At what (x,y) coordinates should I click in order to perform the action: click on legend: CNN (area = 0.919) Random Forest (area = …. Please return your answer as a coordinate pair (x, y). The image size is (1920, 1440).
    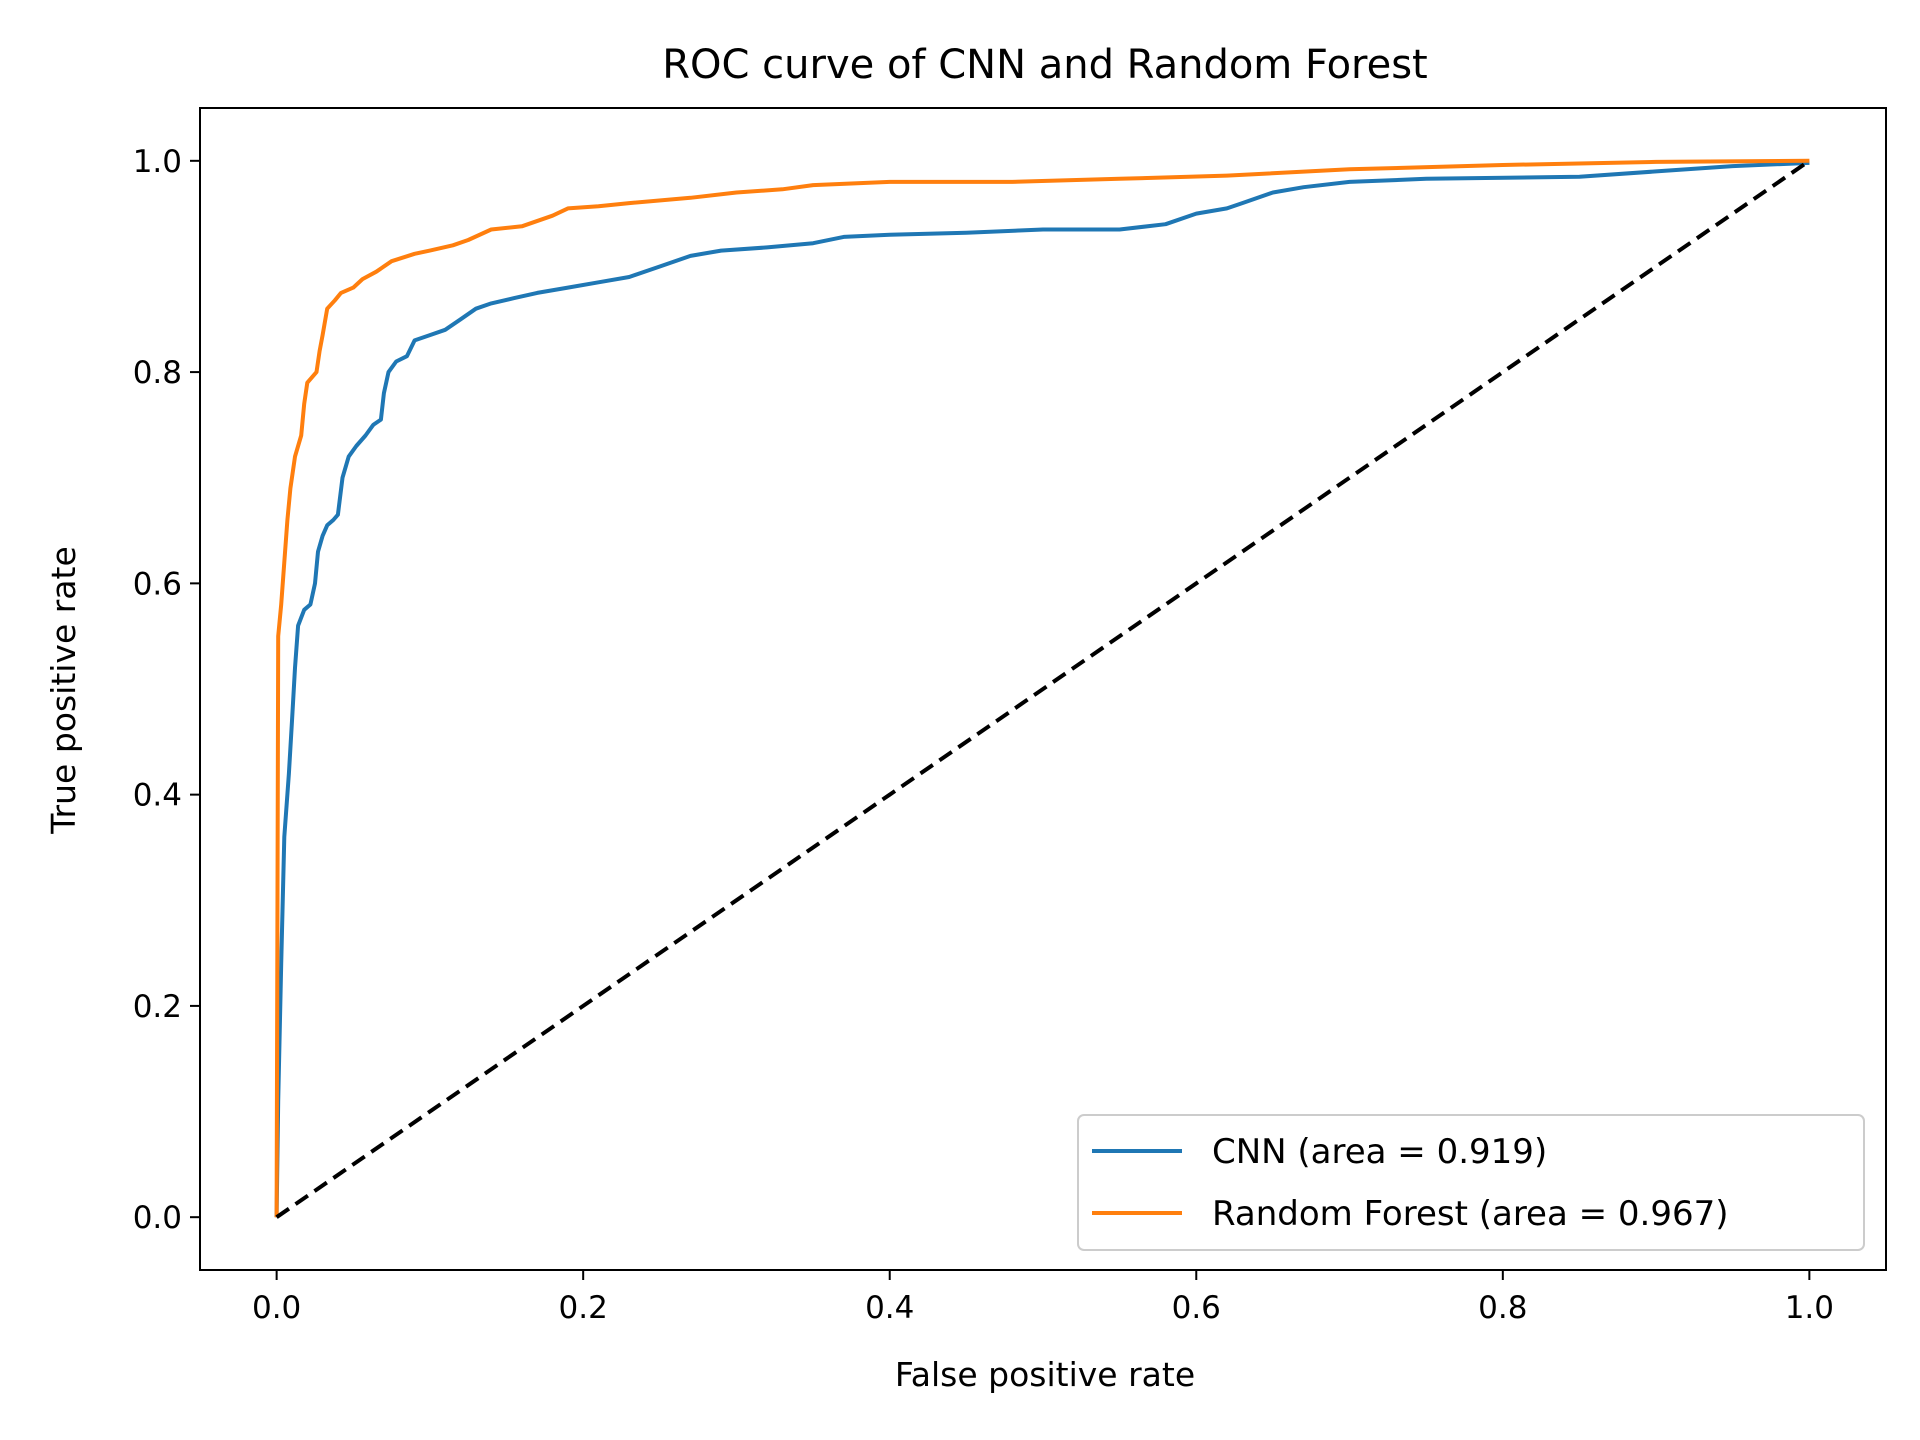
    Looking at the image, I should click on (1471, 1182).